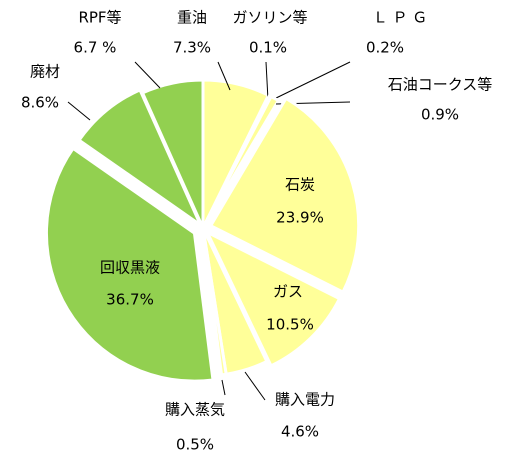 This screenshot has width=505, height=459. What do you see at coordinates (45, 72) in the screenshot?
I see `slice-label: 廃材` at bounding box center [45, 72].